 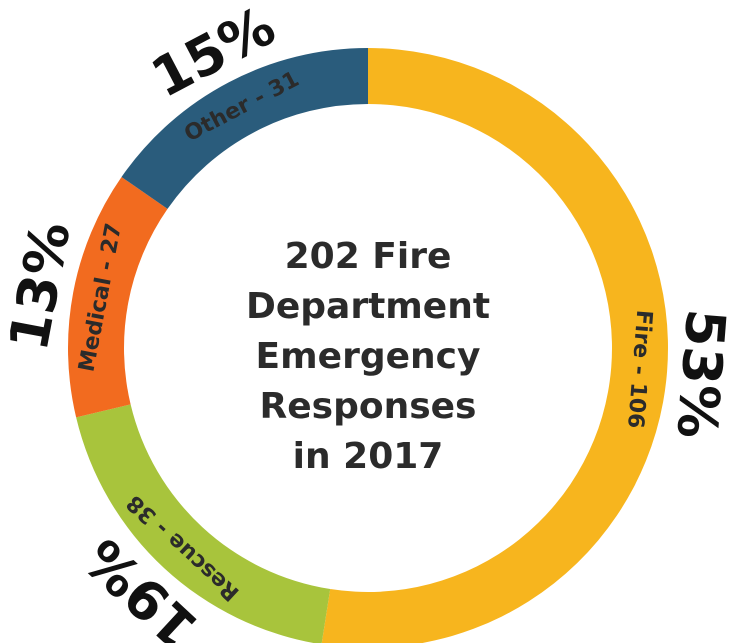 What do you see at coordinates (368, 306) in the screenshot?
I see `center-title-line-2: Department` at bounding box center [368, 306].